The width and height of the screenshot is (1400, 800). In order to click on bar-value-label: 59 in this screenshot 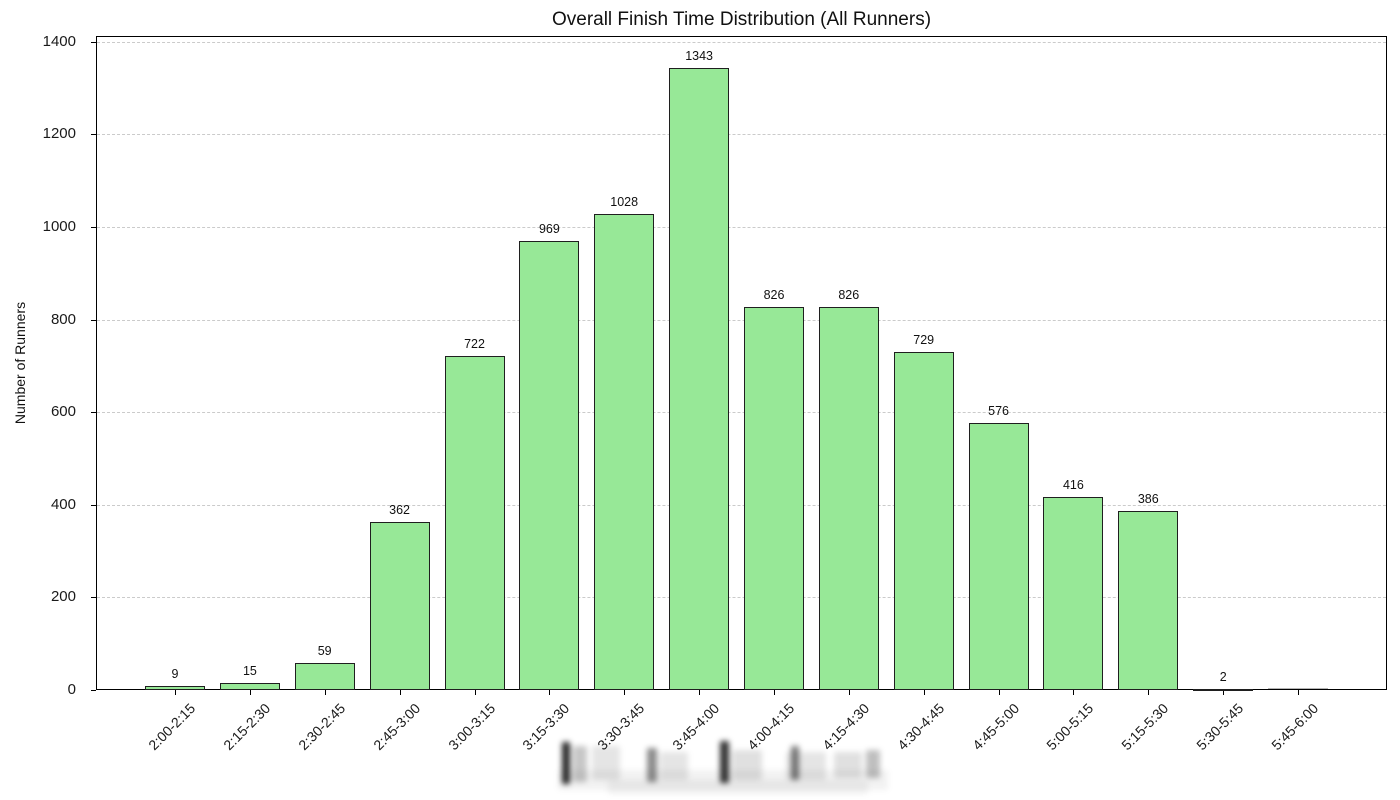, I will do `click(324, 650)`.